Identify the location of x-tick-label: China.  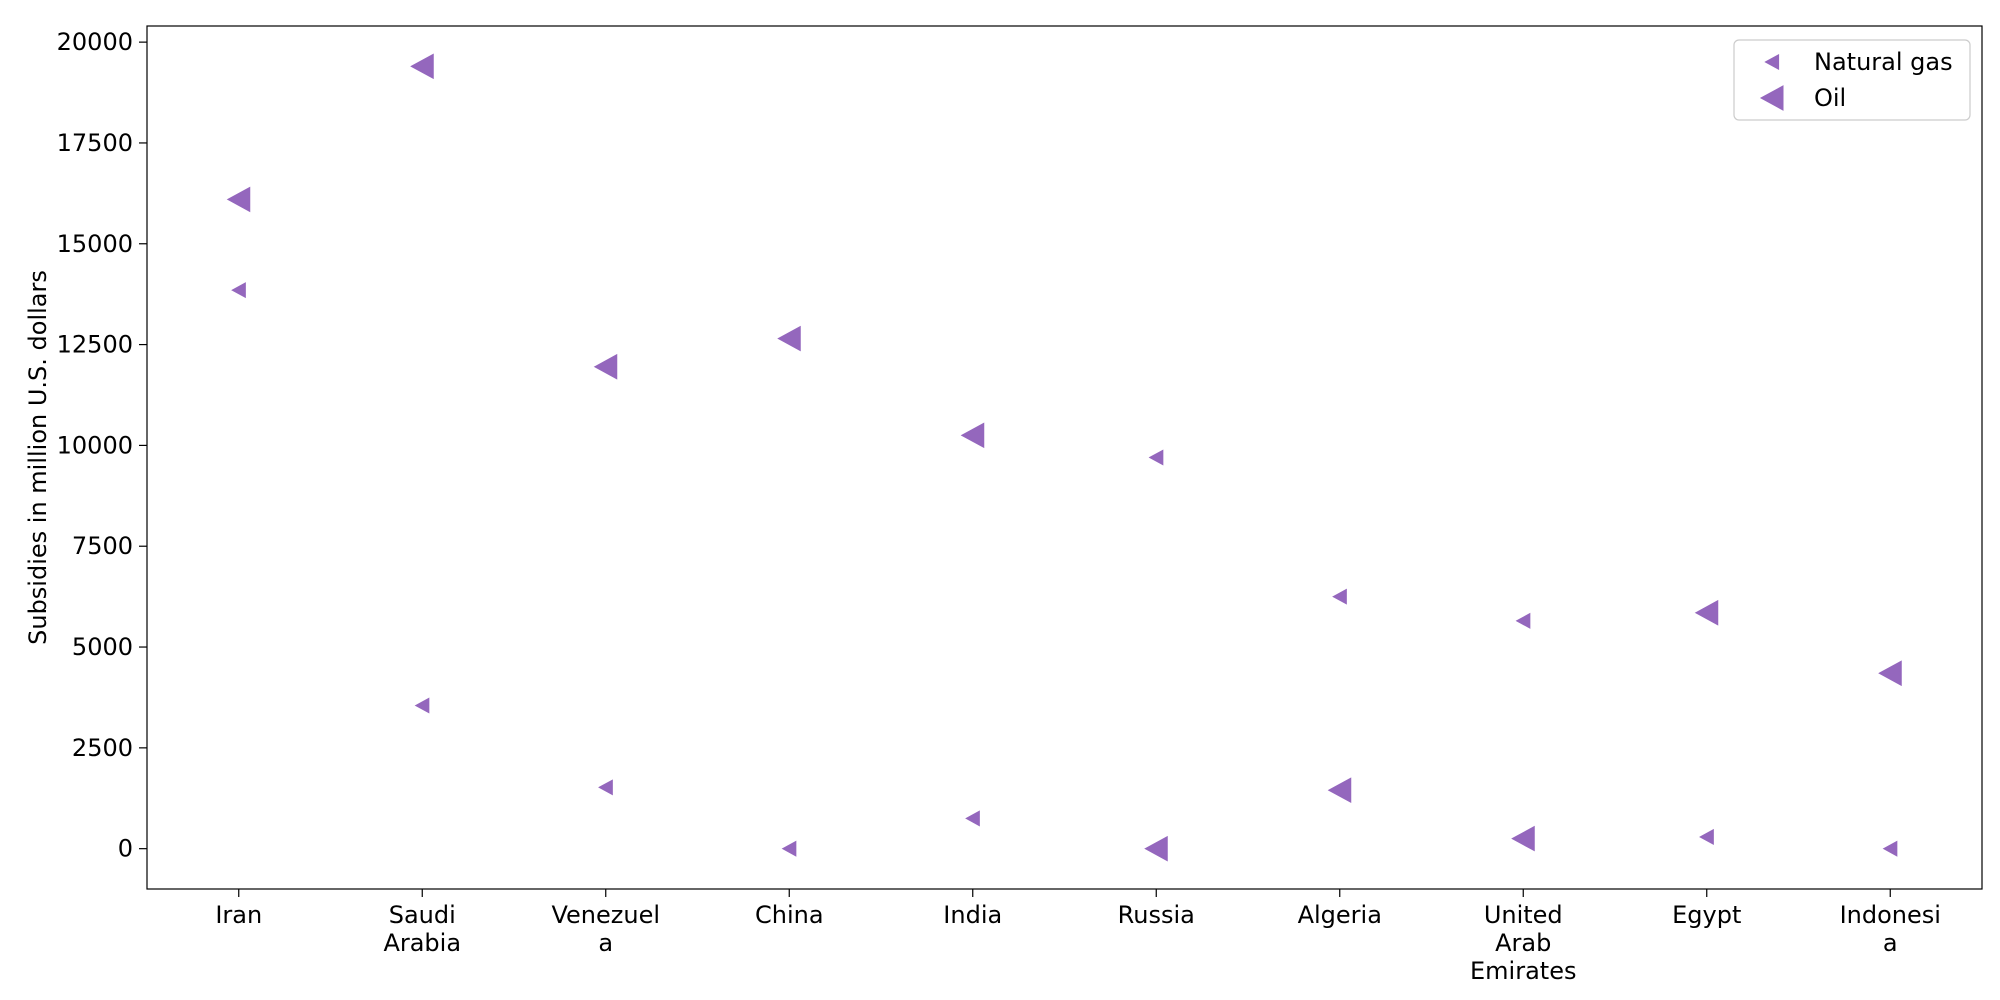
(789, 915).